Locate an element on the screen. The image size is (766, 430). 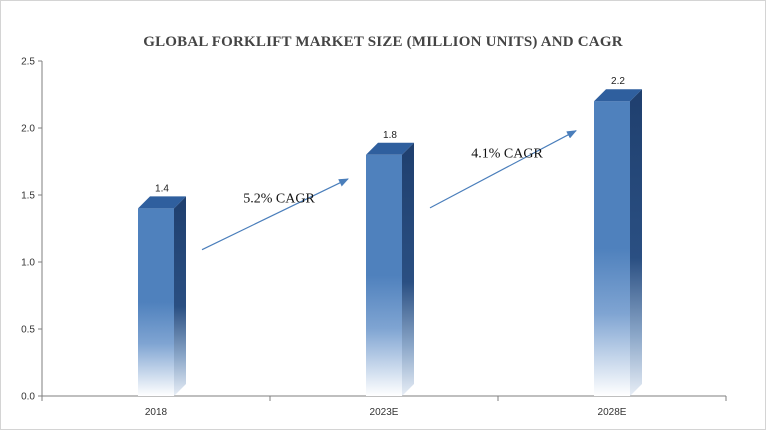
y-tick-label: 1.5 is located at coordinates (28, 196).